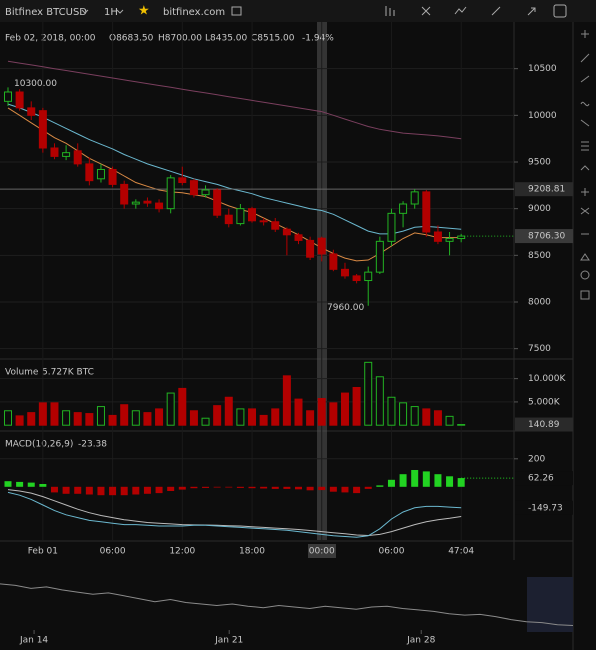 The image size is (596, 650). What do you see at coordinates (236, 11) in the screenshot?
I see `image-icon` at bounding box center [236, 11].